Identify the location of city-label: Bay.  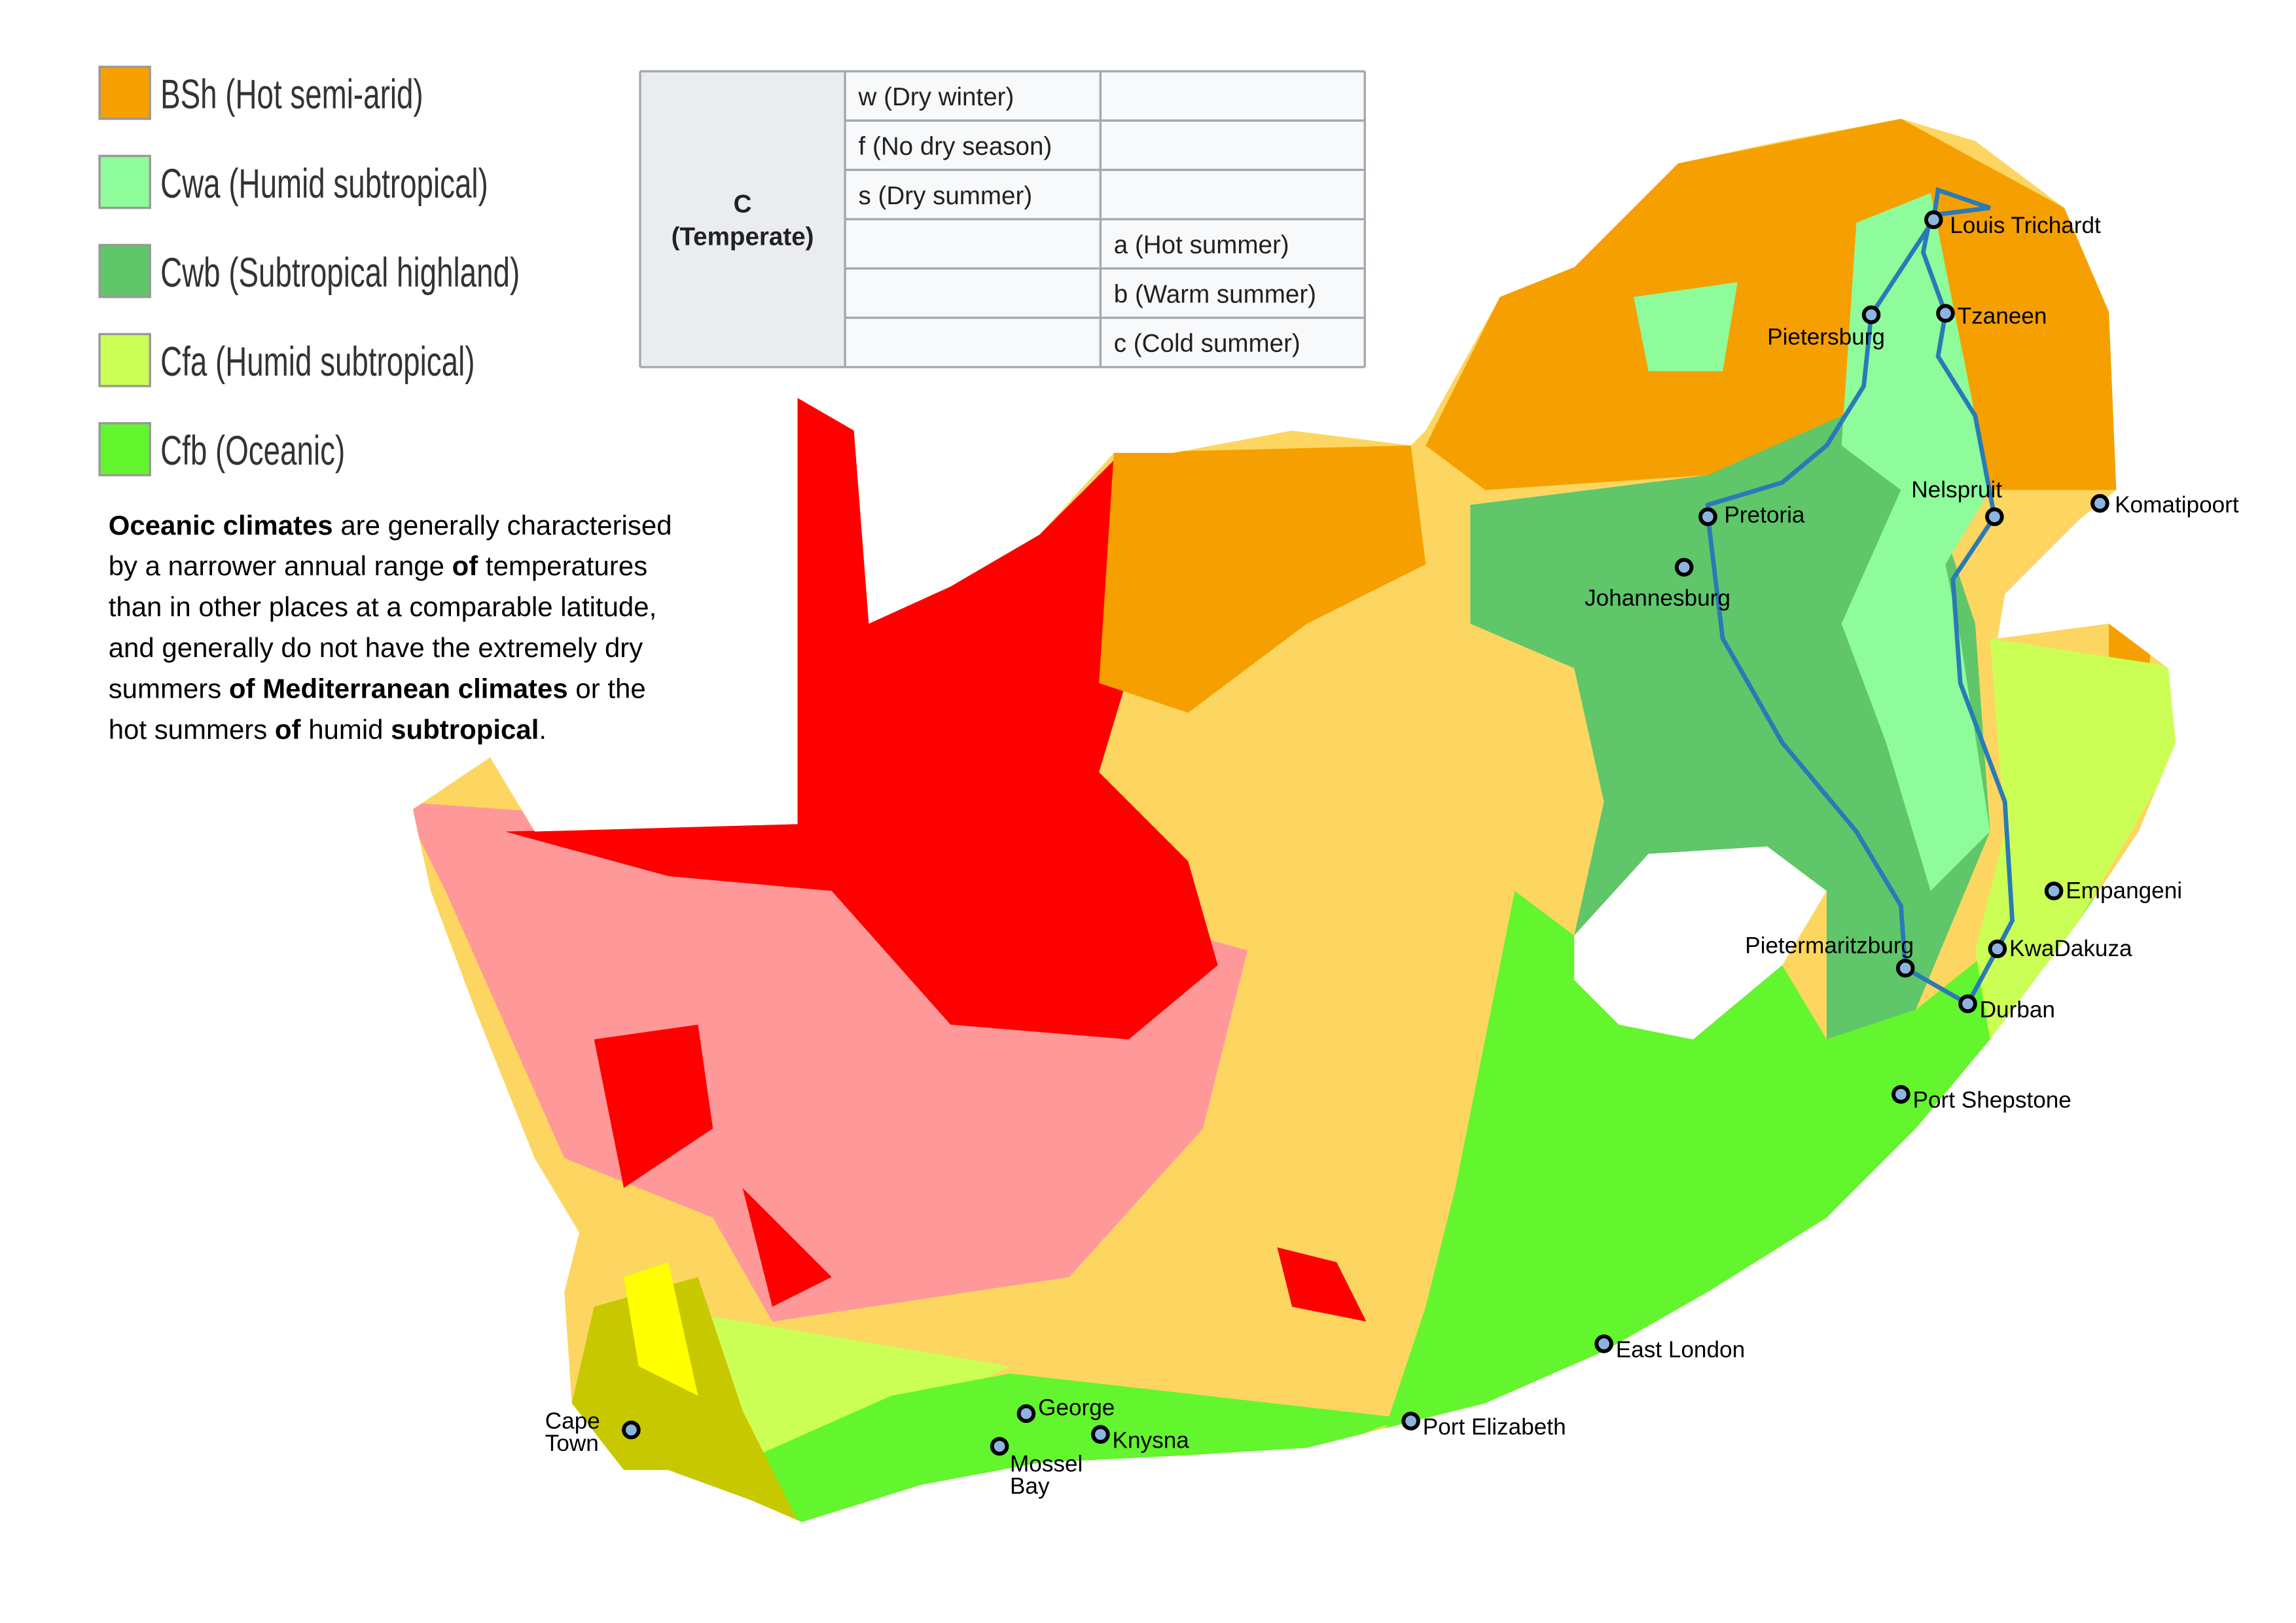
(1030, 1486).